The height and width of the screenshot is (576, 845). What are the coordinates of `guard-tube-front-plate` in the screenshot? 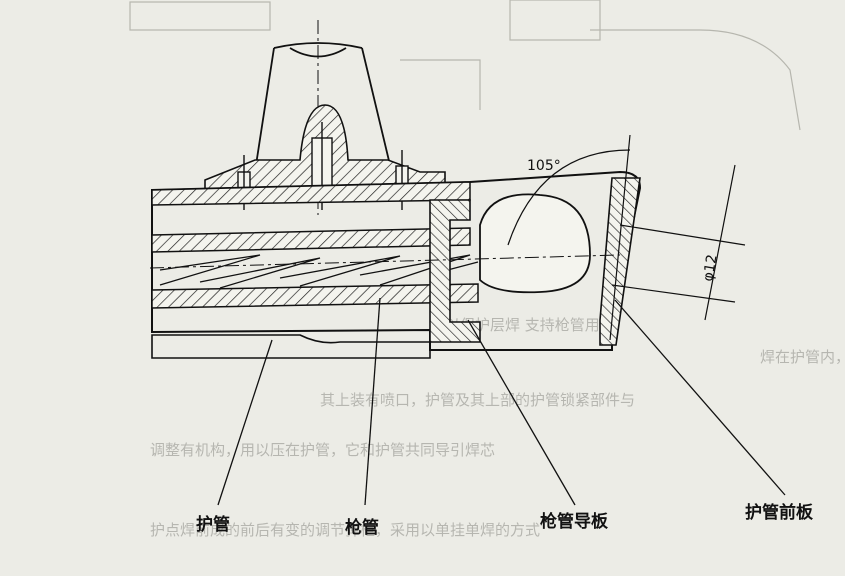 It's located at (620, 261).